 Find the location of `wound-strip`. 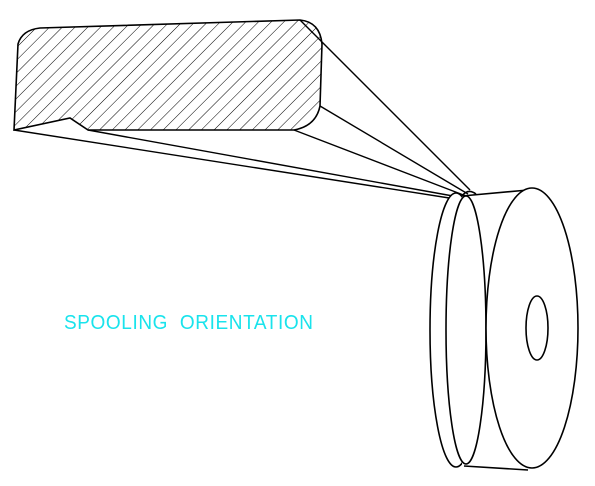

wound-strip is located at coordinates (469, 193).